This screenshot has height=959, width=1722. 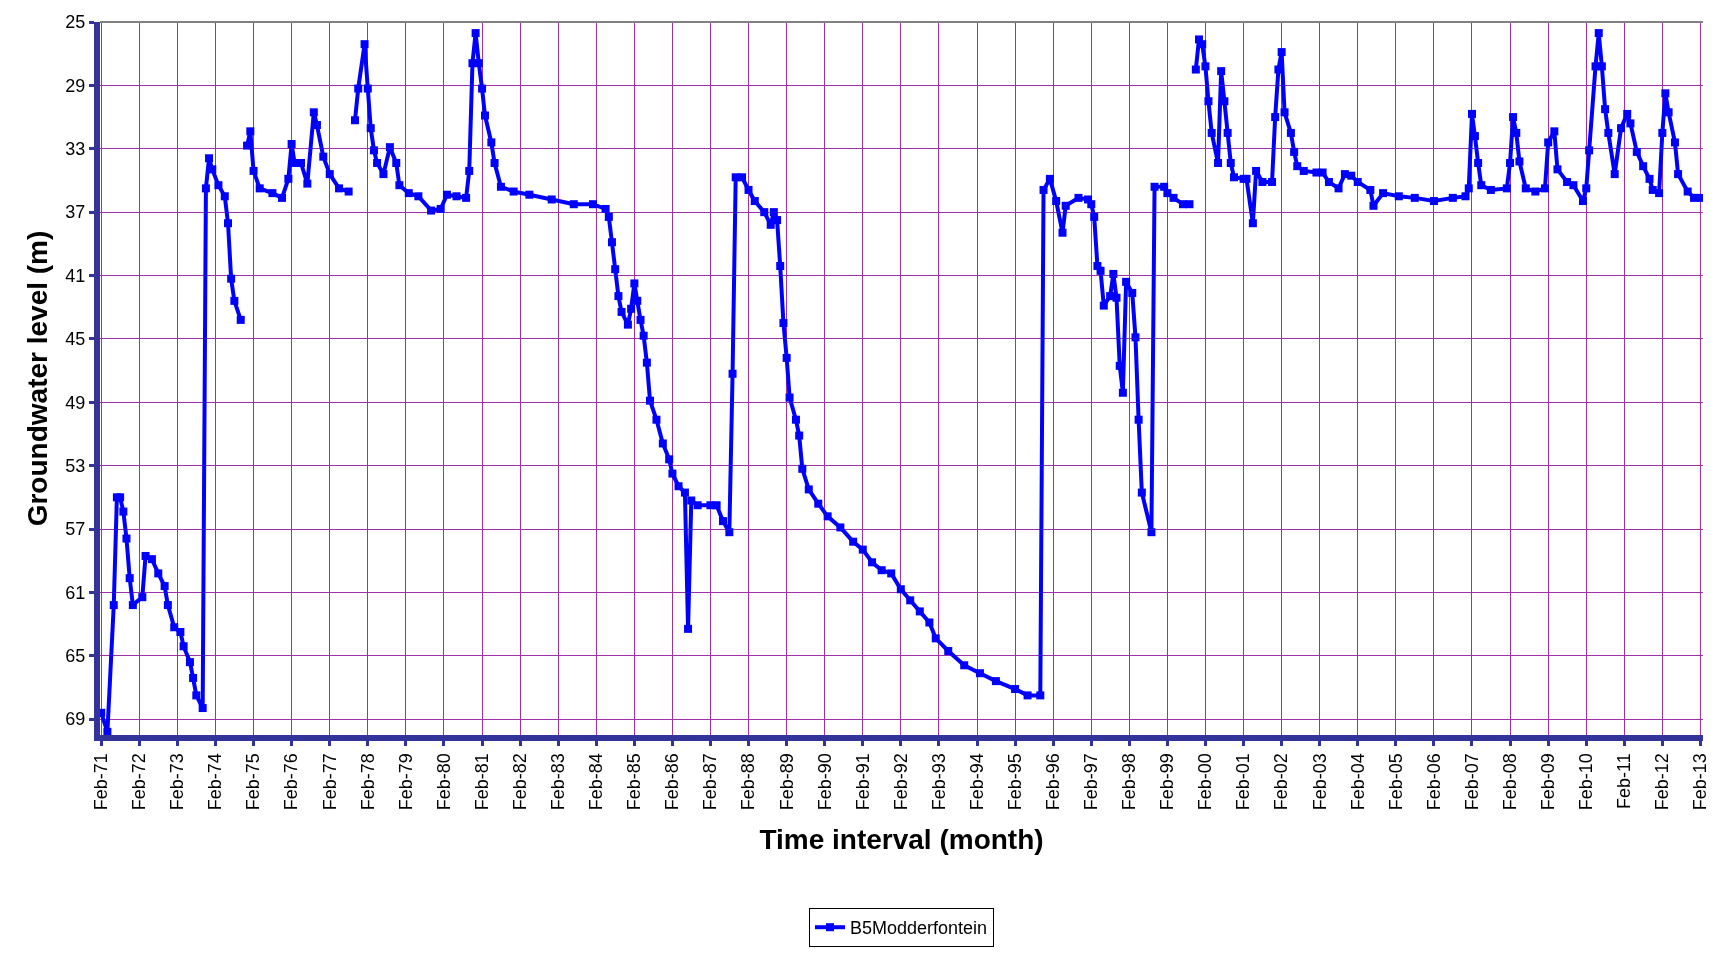 What do you see at coordinates (1167, 782) in the screenshot?
I see `x-tick-label: Feb-99` at bounding box center [1167, 782].